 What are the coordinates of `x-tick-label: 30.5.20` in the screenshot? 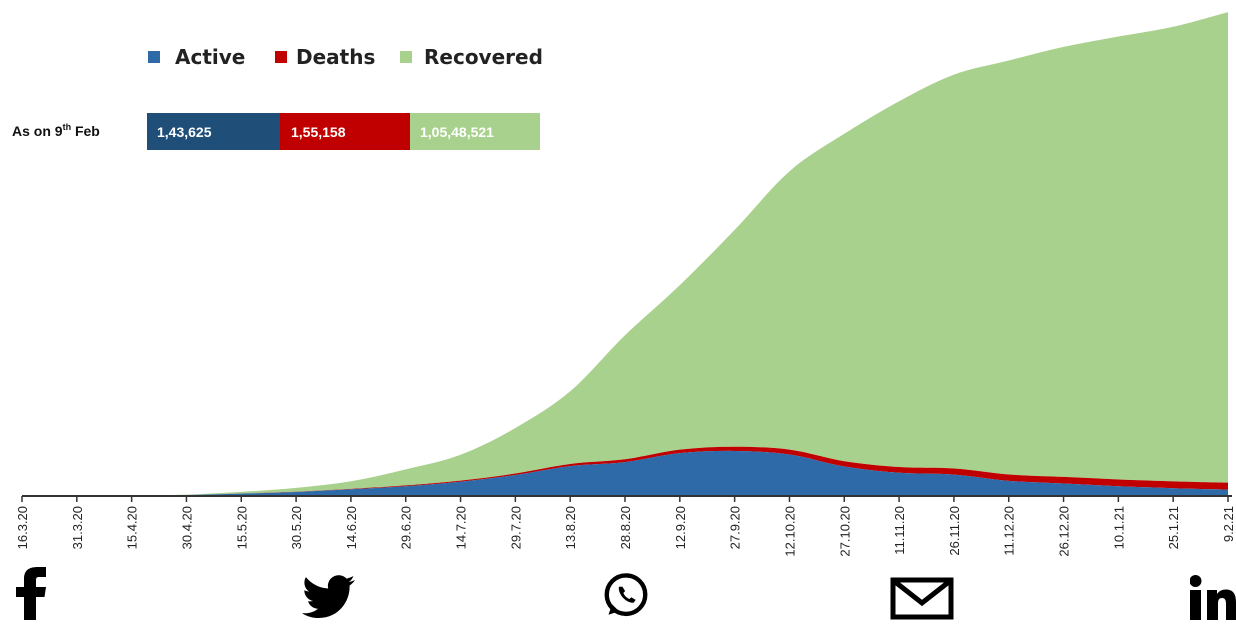 It's located at (296, 527).